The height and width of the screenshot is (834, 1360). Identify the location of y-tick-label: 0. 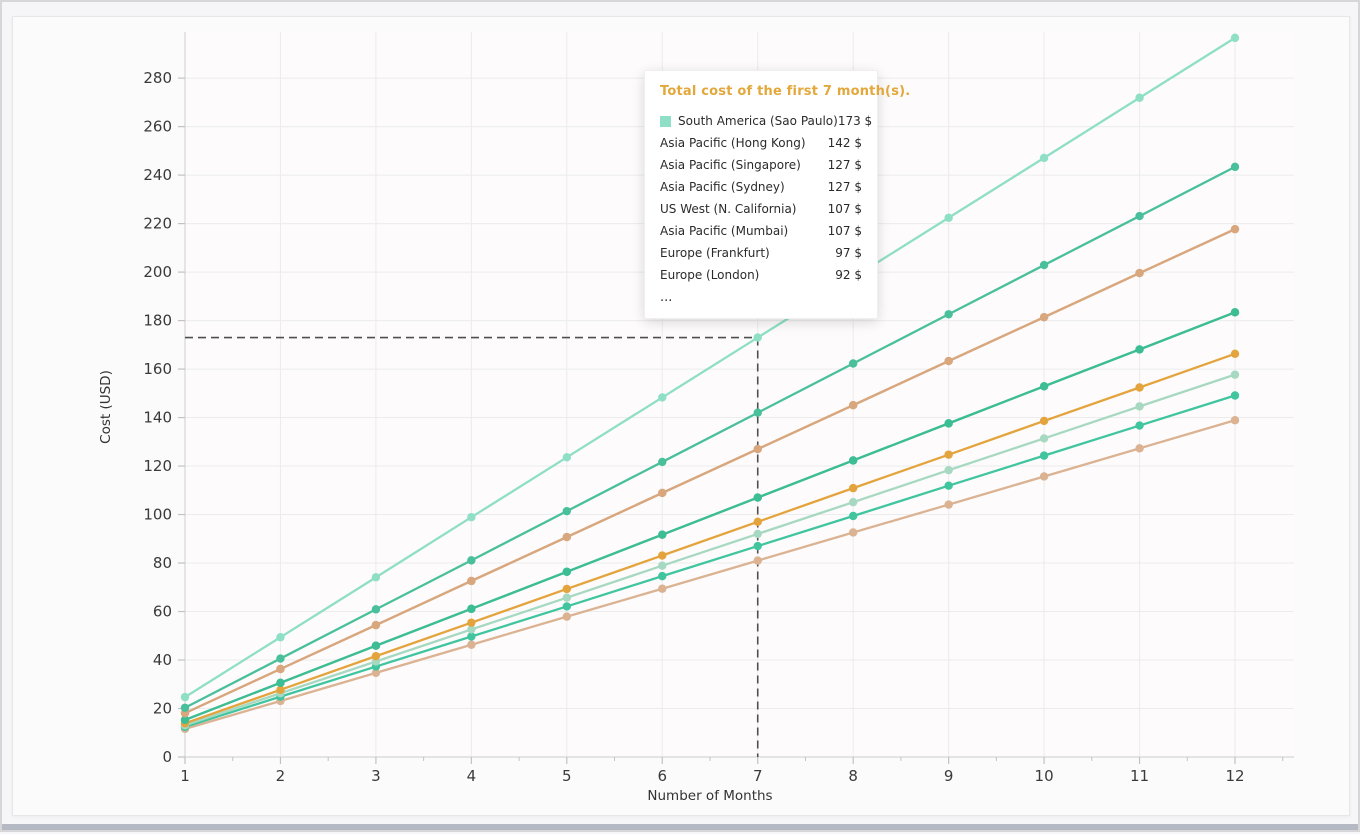
(167, 757).